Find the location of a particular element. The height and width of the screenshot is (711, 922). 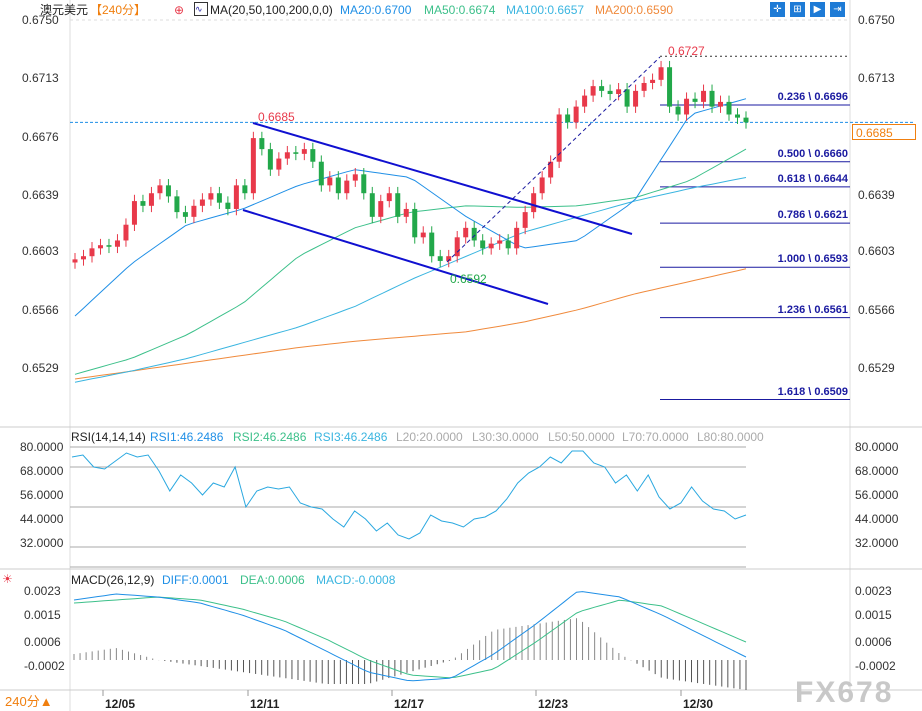

diff-value: DIFF:0.0001 is located at coordinates (195, 580).